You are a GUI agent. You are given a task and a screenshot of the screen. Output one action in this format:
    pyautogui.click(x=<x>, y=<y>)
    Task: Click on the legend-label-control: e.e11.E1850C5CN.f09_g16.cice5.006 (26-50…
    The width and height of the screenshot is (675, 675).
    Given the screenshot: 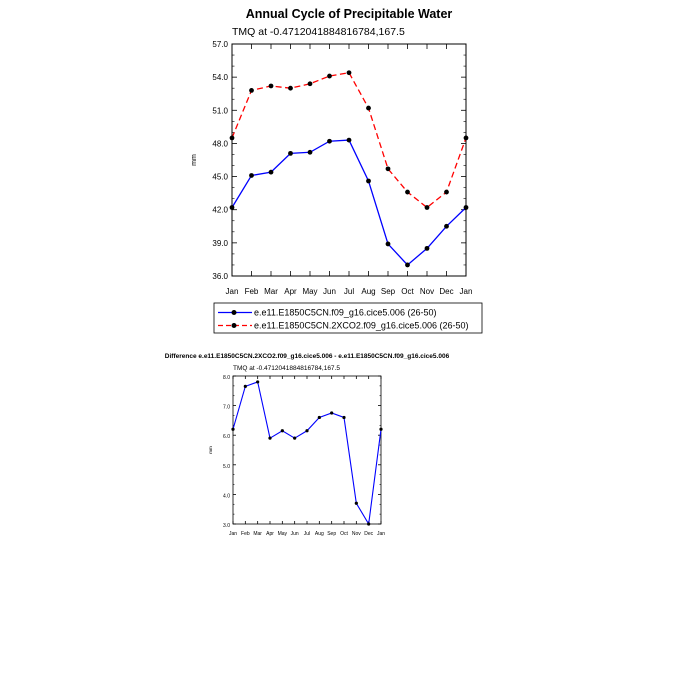 What is the action you would take?
    pyautogui.click(x=345, y=313)
    